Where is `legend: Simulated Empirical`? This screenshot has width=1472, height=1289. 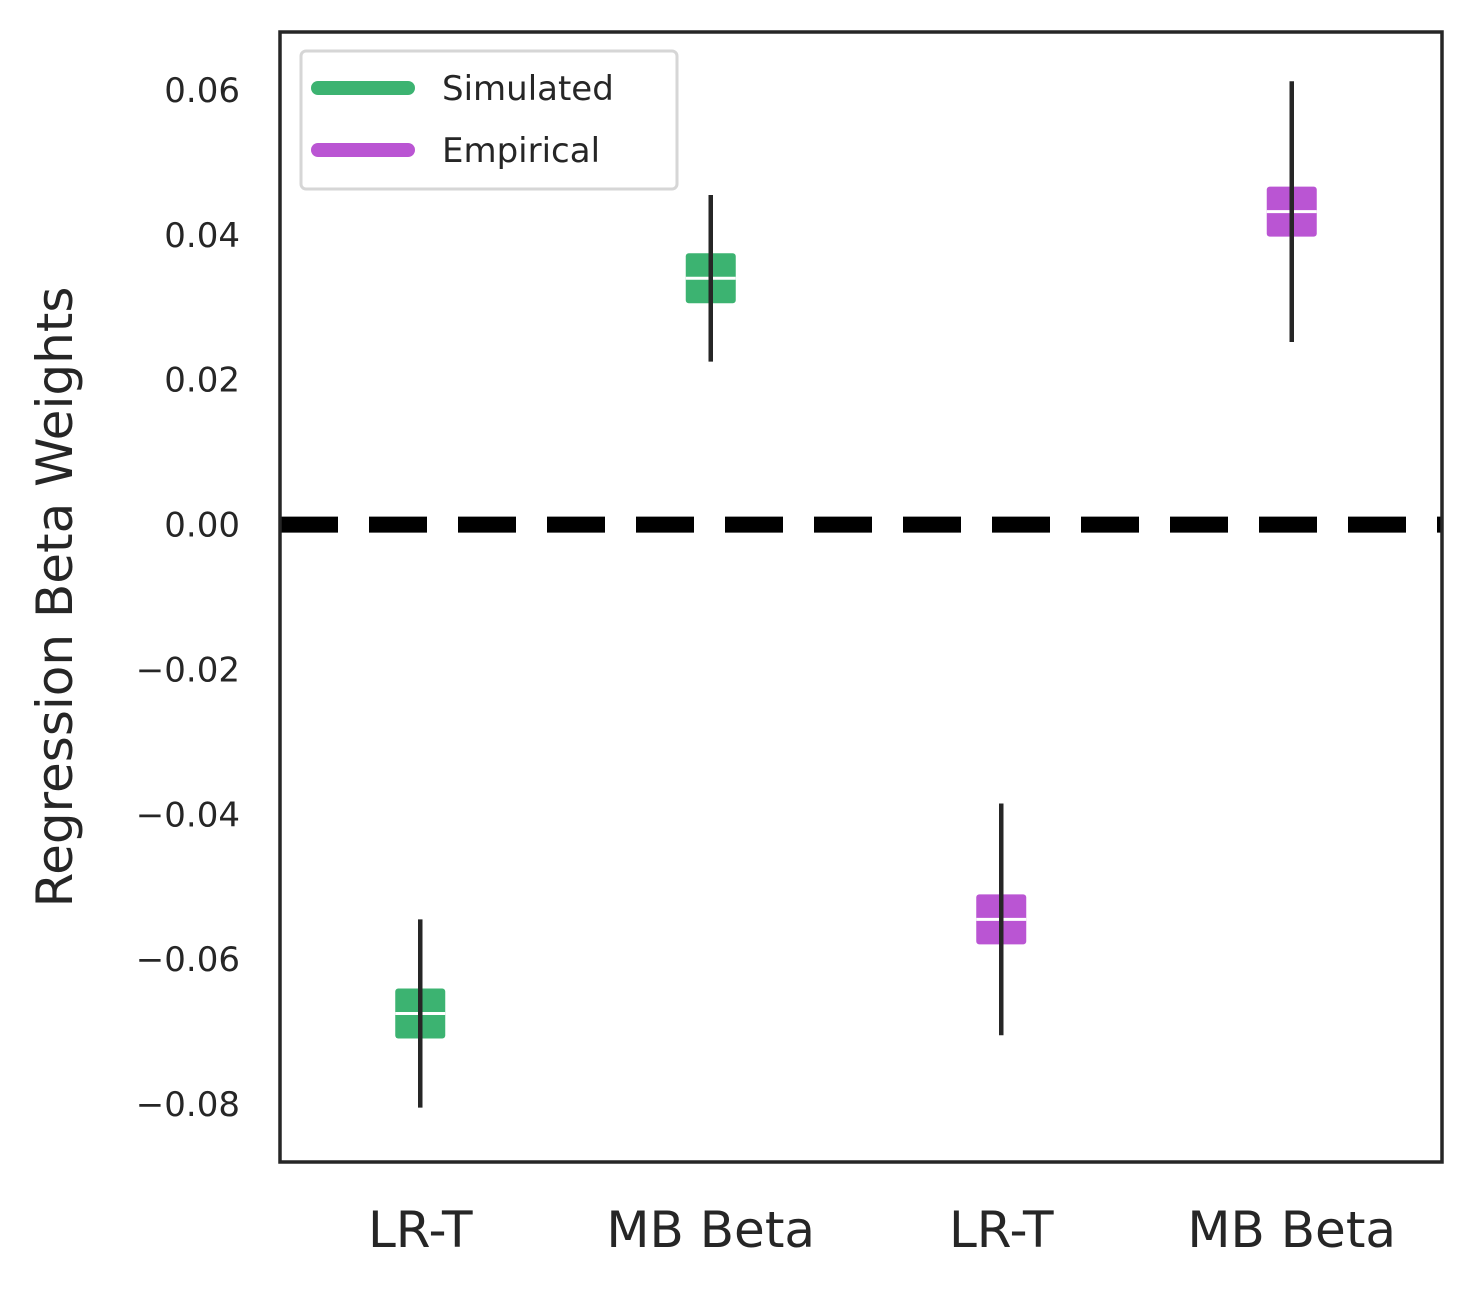
legend: Simulated Empirical is located at coordinates (489, 120).